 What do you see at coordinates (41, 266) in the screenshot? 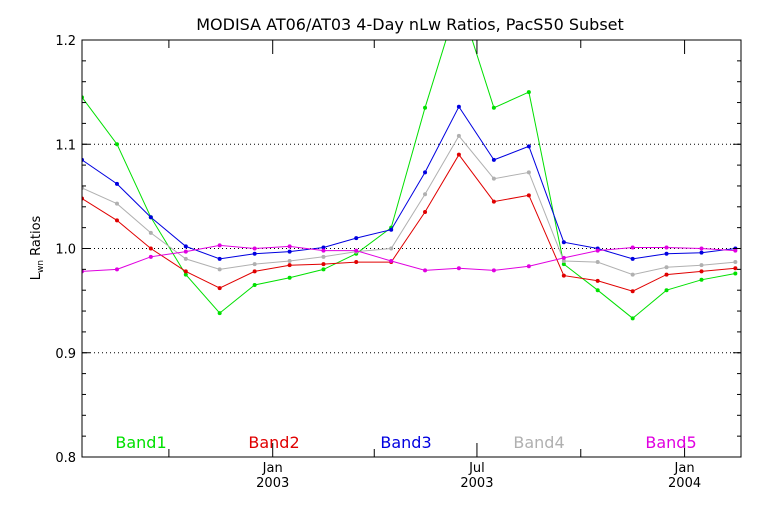
I see `y-axis-label-subscript: wn` at bounding box center [41, 266].